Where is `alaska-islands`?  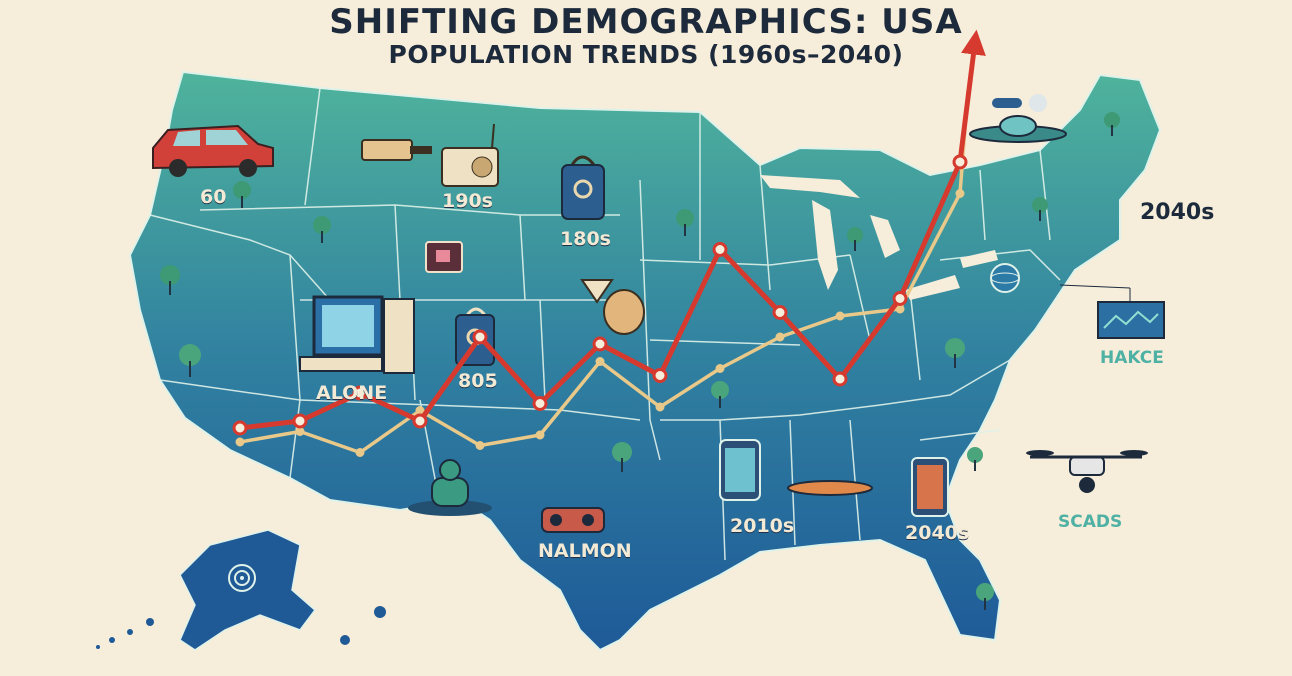 alaska-islands is located at coordinates (241, 627).